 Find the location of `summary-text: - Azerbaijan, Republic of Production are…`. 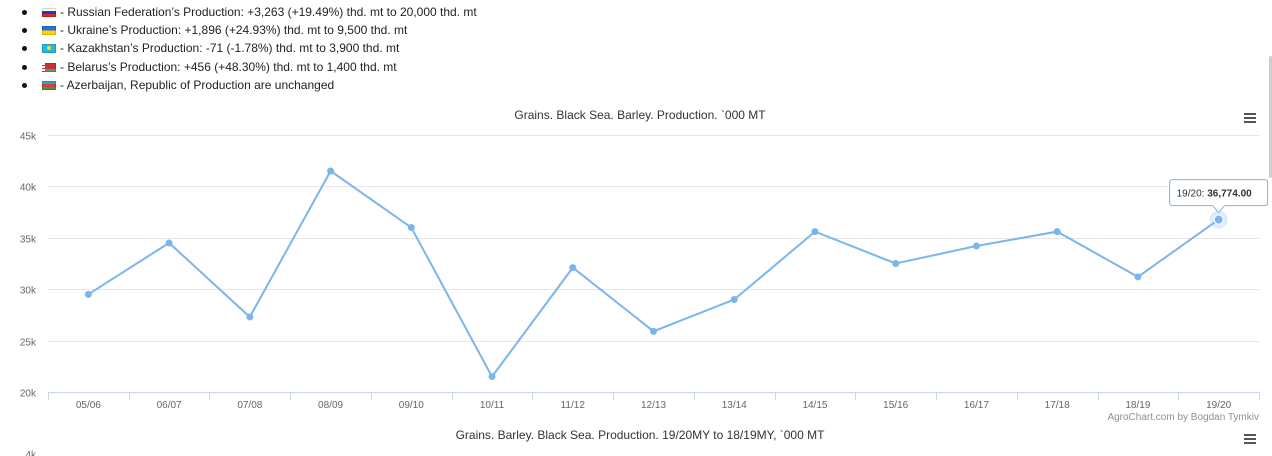

summary-text: - Azerbaijan, Republic of Production are… is located at coordinates (197, 84).